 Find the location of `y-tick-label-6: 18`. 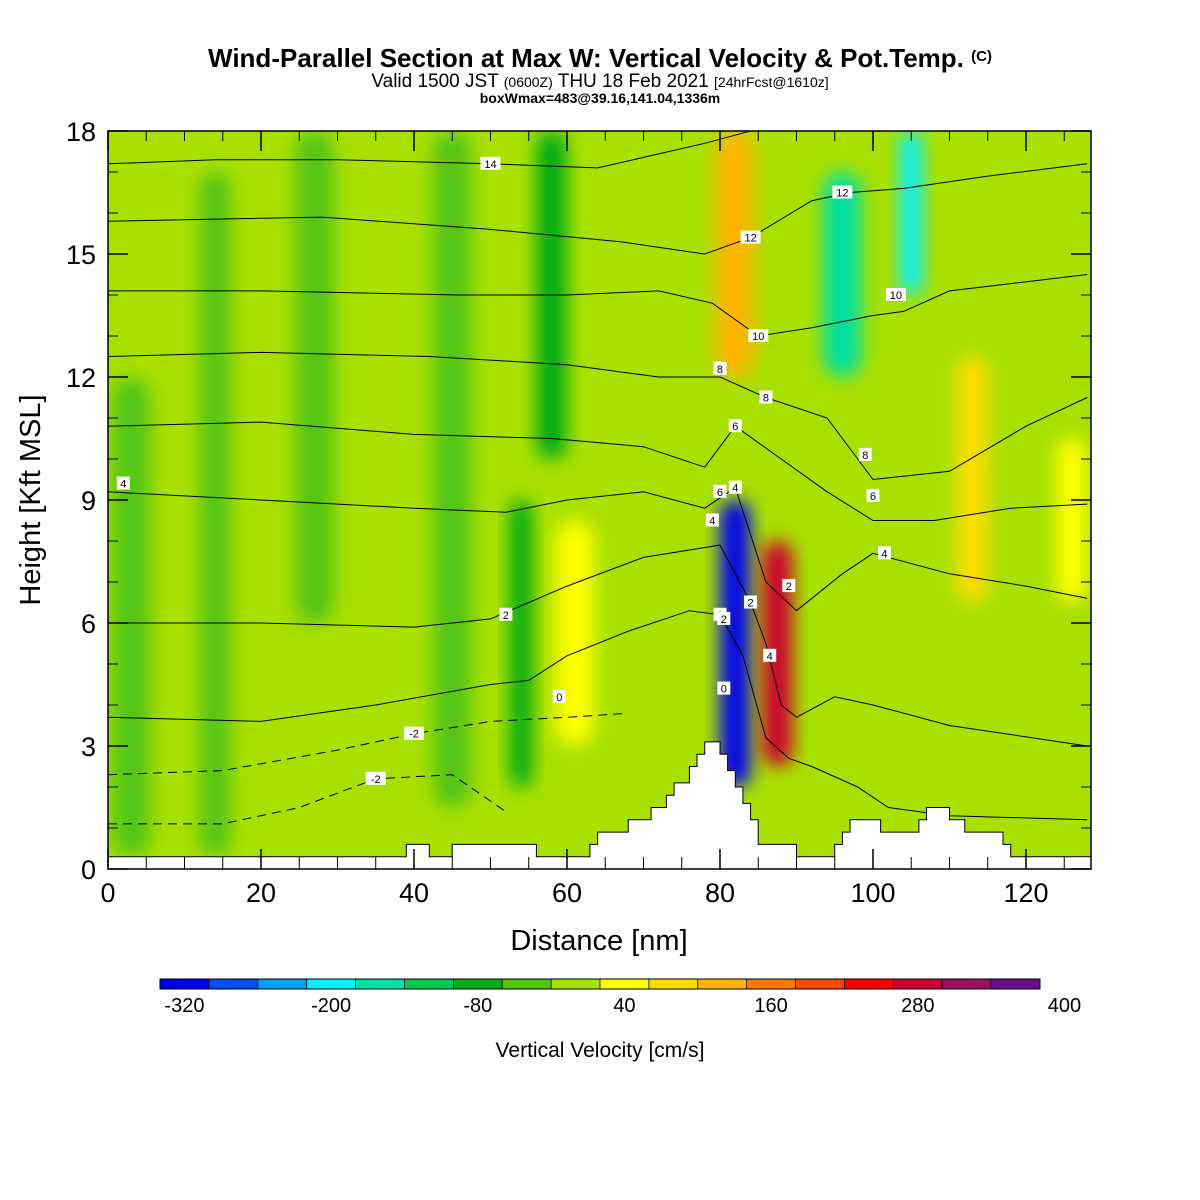

y-tick-label-6: 18 is located at coordinates (81, 132).